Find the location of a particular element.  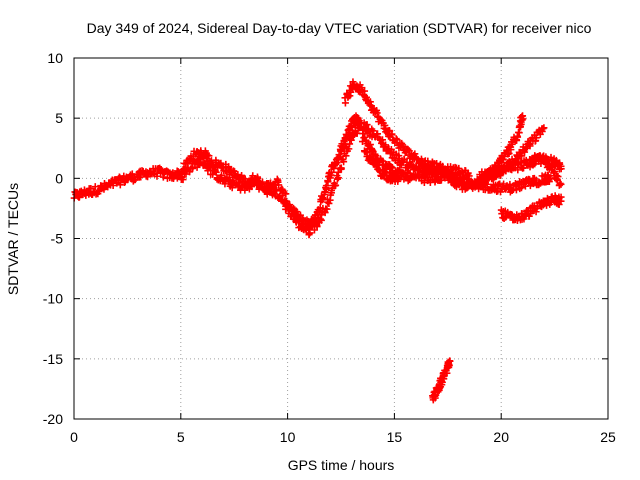

x-tick-label: 20 is located at coordinates (501, 437).